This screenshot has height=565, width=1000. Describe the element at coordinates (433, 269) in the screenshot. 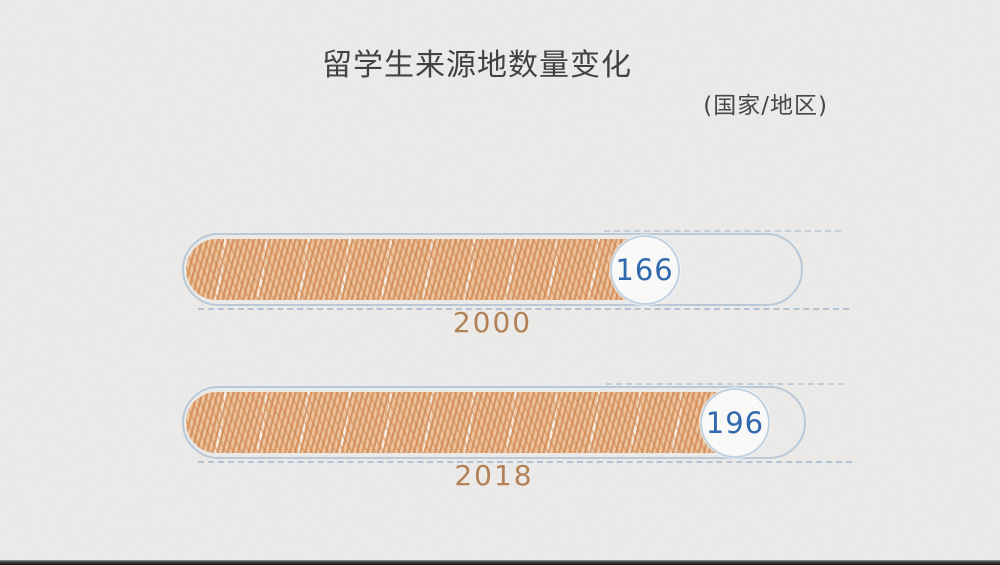

I see `bar-fill: 166` at that location.